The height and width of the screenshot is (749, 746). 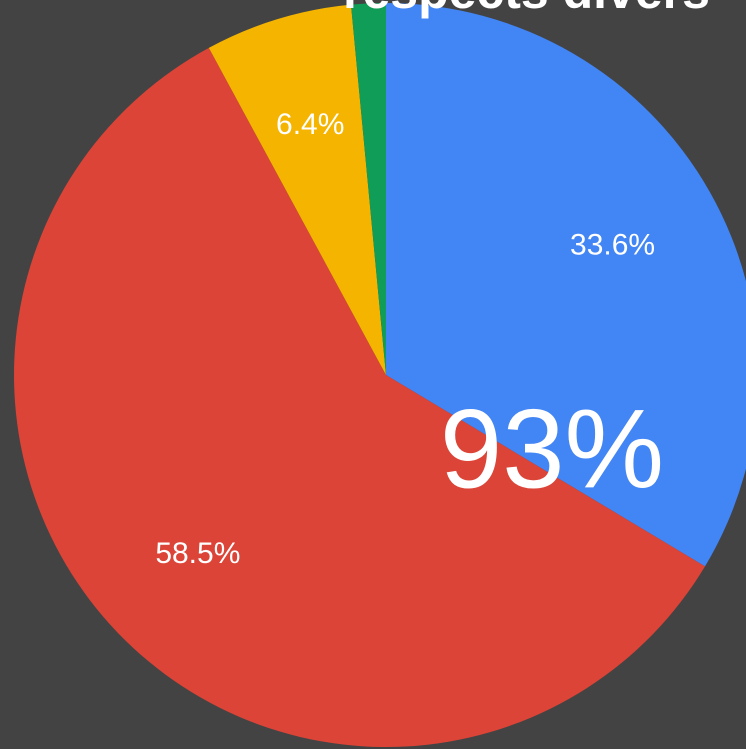 What do you see at coordinates (552, 449) in the screenshot?
I see `annotation: 93%` at bounding box center [552, 449].